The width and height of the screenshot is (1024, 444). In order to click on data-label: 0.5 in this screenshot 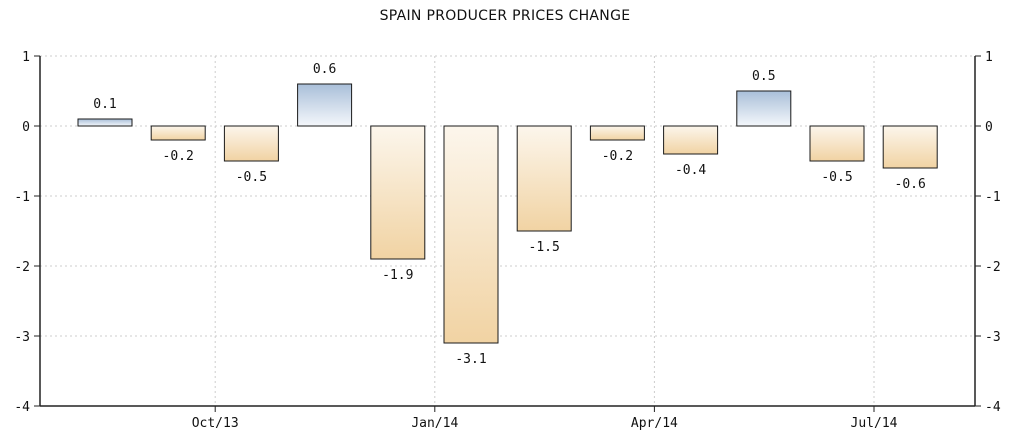, I will do `click(763, 76)`.